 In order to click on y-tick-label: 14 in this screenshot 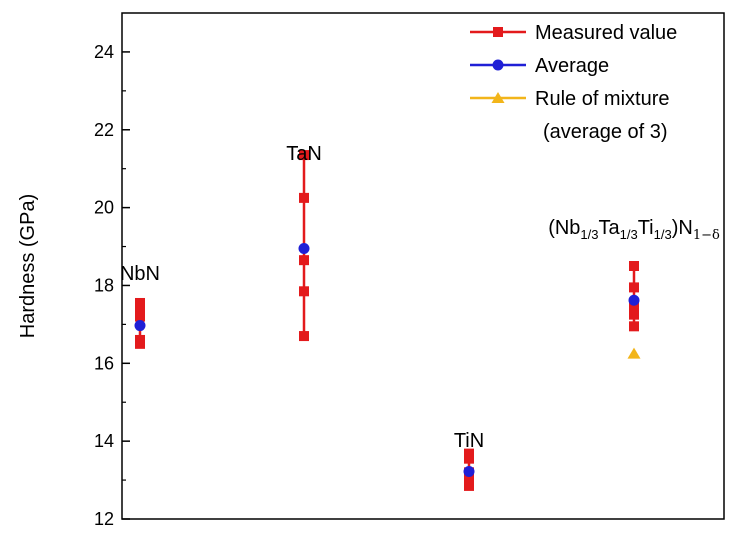, I will do `click(104, 441)`.